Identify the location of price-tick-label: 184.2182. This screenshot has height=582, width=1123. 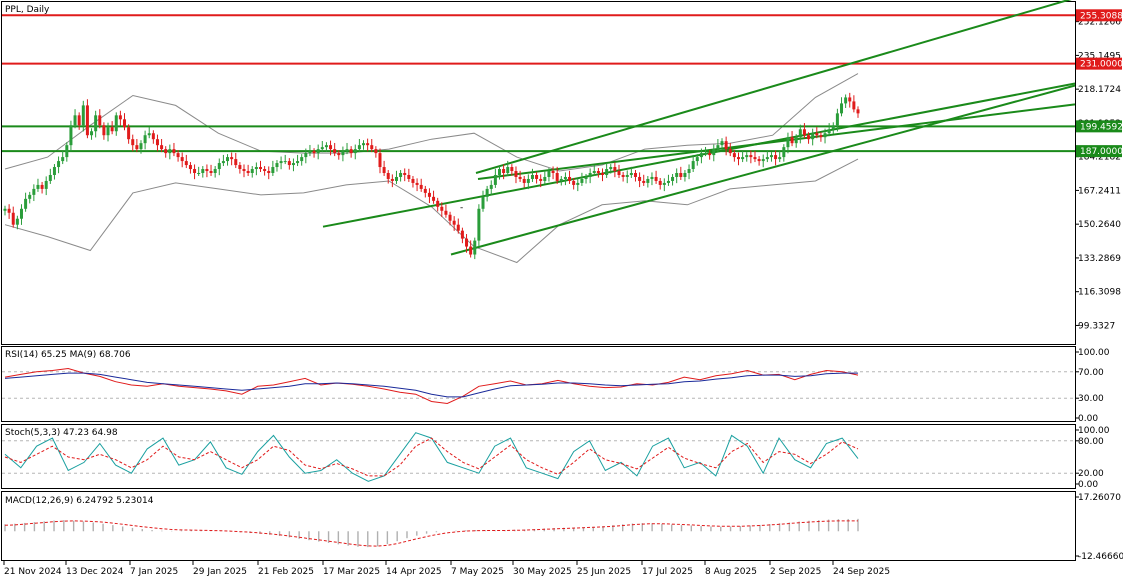
(1099, 158).